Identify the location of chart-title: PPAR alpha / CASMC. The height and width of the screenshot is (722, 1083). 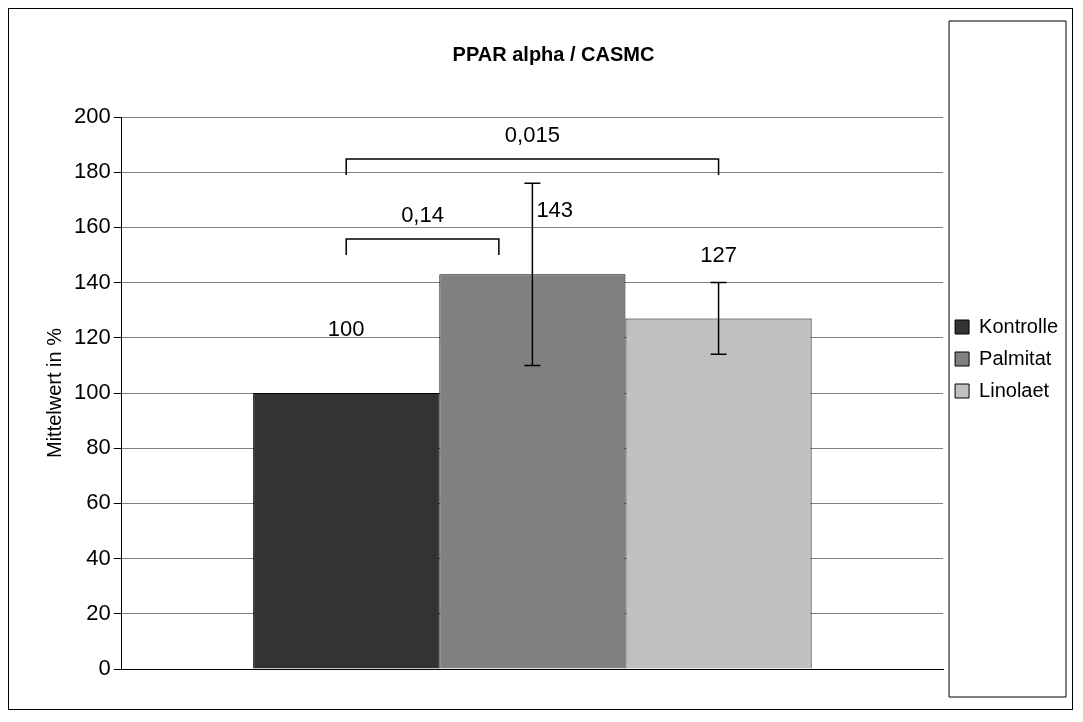
(553, 53).